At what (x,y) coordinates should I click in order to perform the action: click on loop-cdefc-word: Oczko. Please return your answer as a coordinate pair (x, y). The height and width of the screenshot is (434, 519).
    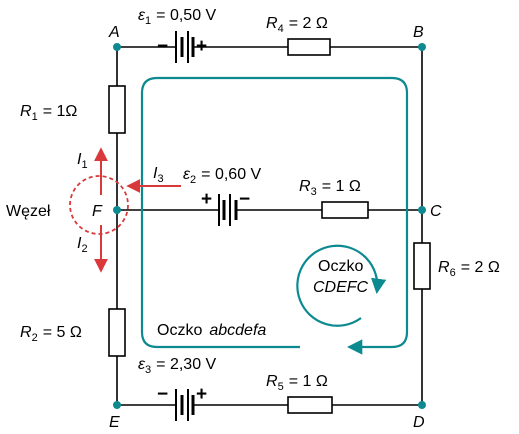
    Looking at the image, I should click on (340, 266).